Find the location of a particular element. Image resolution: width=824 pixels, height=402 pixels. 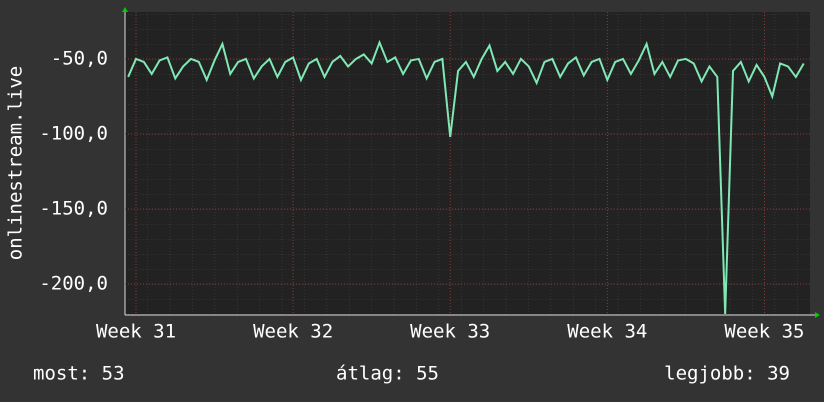

x-tick-label: Week 34 is located at coordinates (607, 332).